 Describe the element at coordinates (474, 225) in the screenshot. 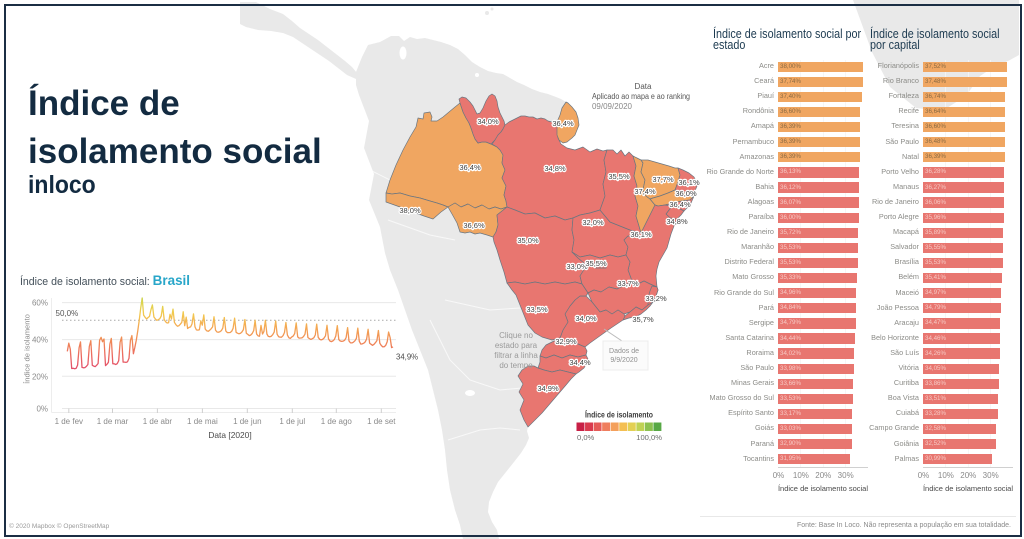

I see `svg-text: 36,6%` at that location.